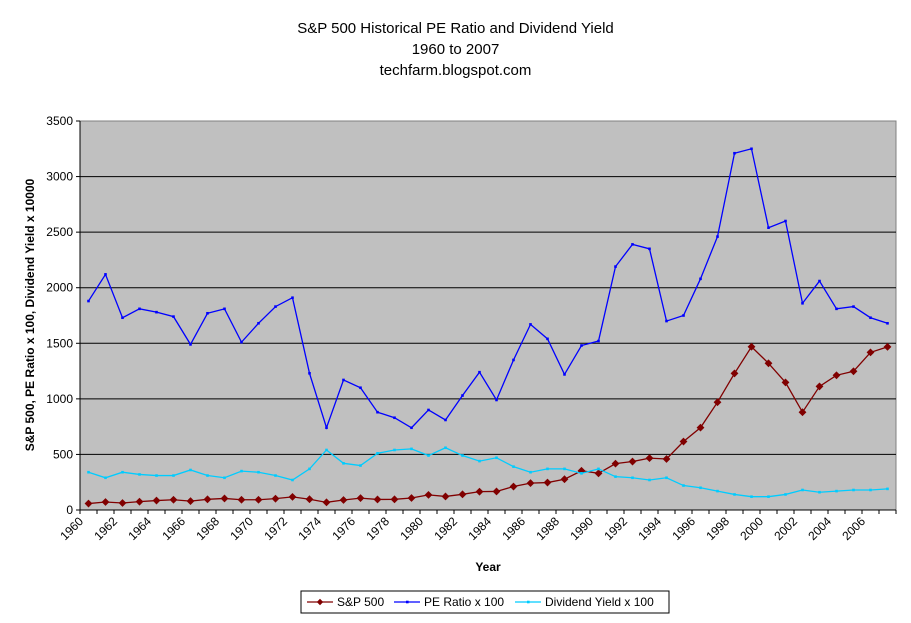 This screenshot has width=911, height=623. What do you see at coordinates (59, 399) in the screenshot?
I see `y-tick-label: 1000` at bounding box center [59, 399].